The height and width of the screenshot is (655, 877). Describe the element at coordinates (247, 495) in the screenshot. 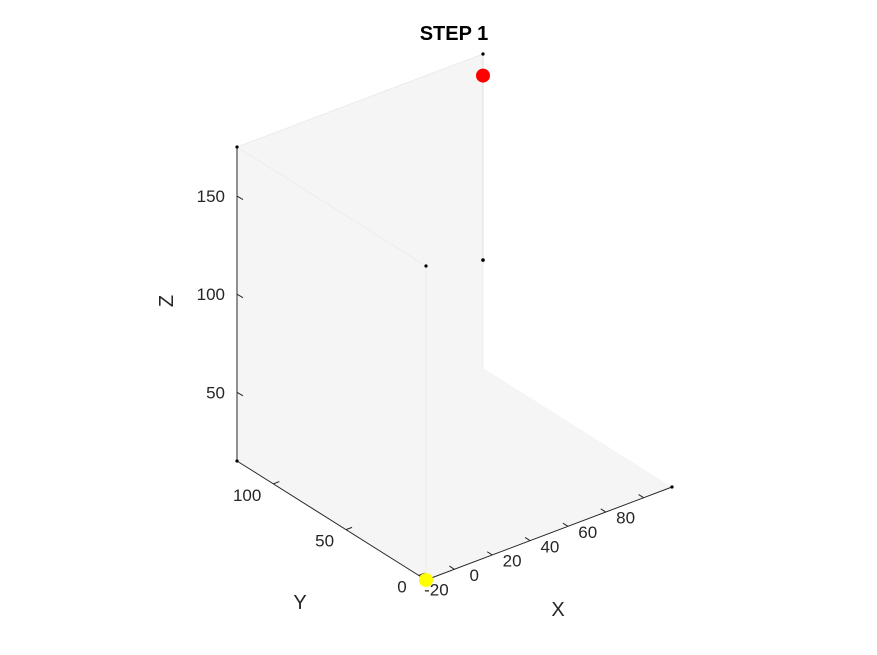

I see `y-tick-label: 100` at that location.